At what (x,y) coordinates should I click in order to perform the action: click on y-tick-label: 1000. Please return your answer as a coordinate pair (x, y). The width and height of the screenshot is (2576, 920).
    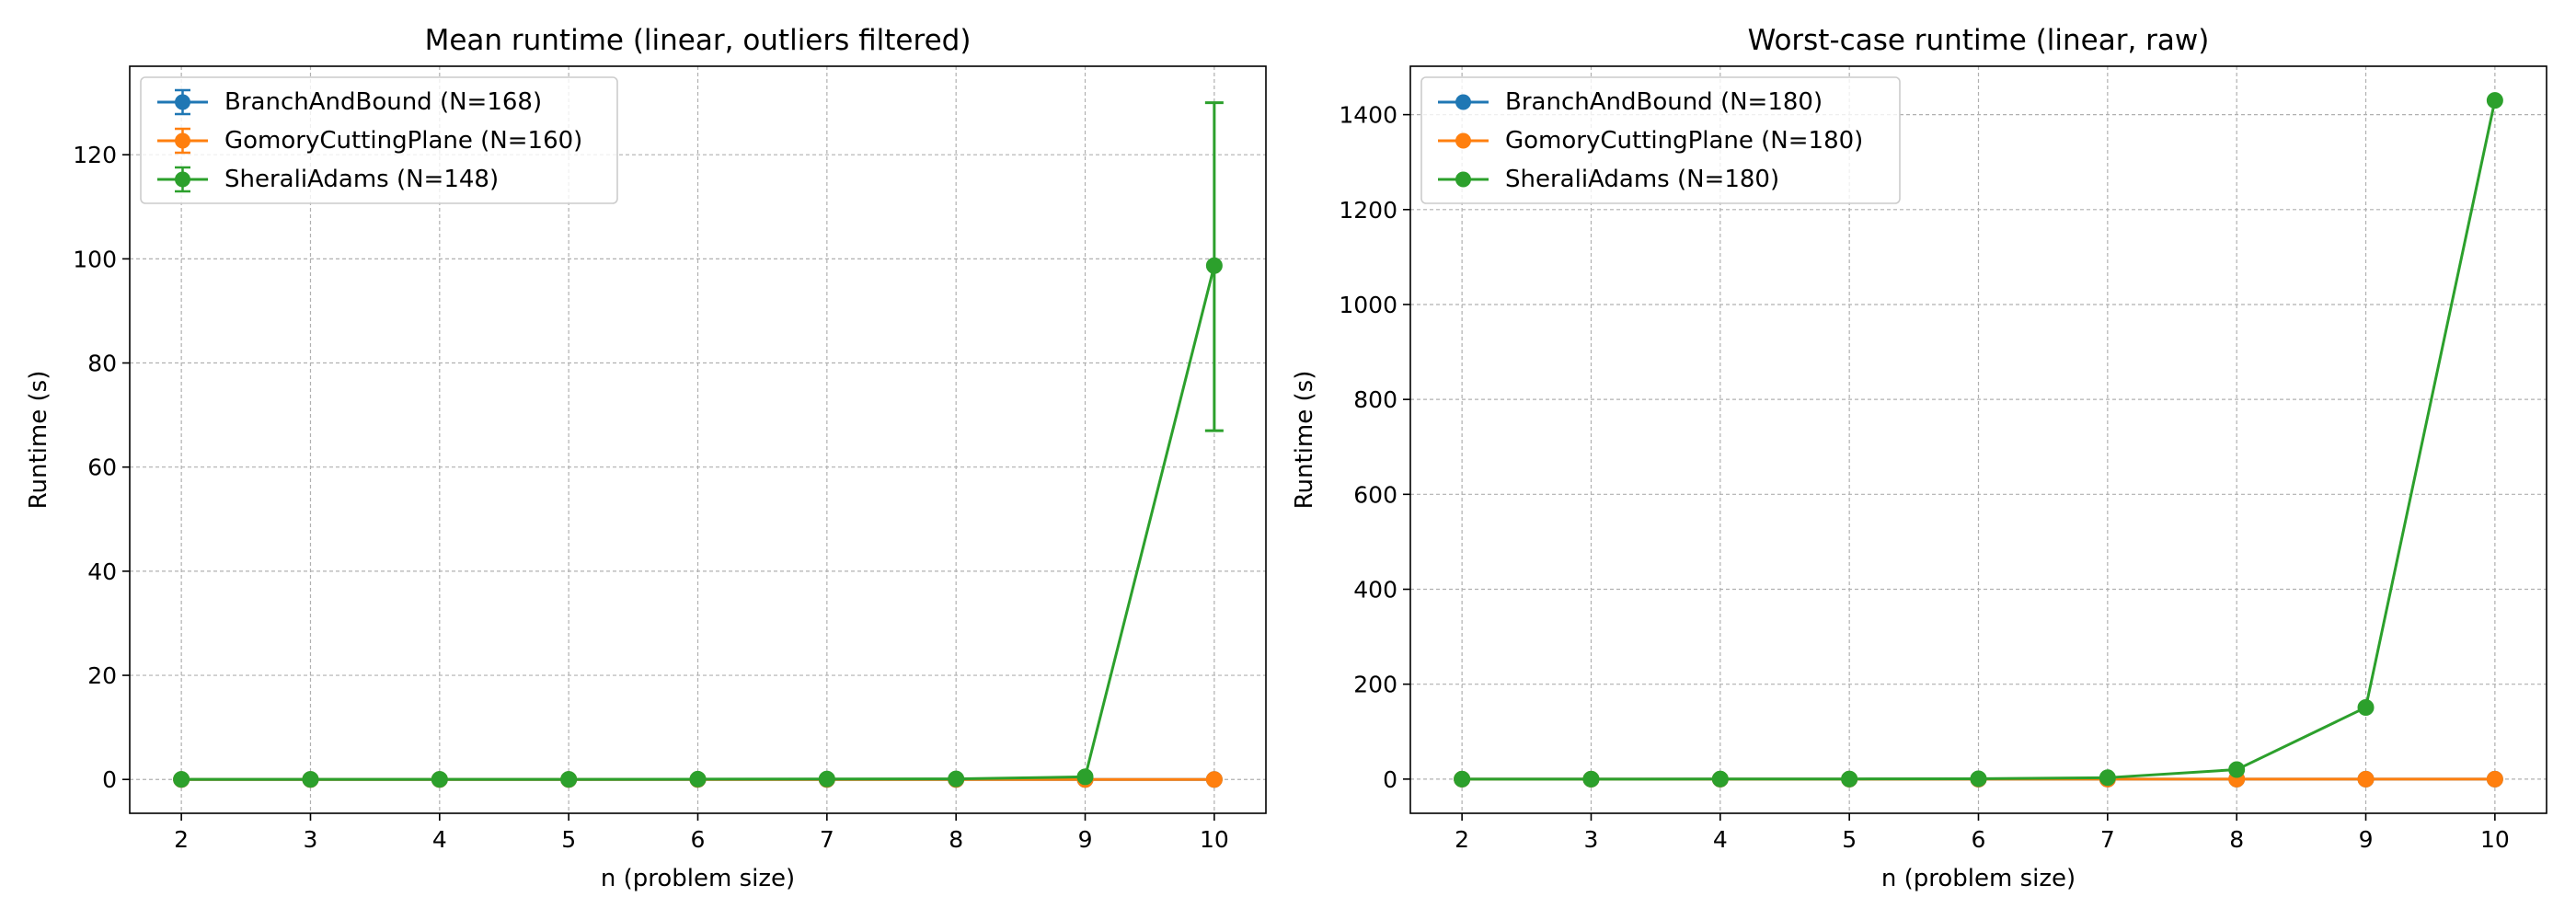
    Looking at the image, I should click on (1368, 305).